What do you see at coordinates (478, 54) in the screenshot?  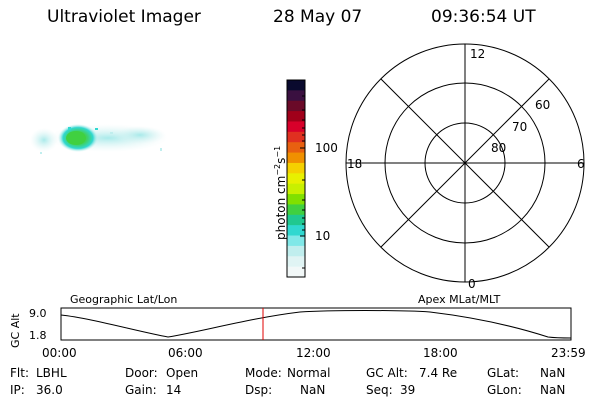 I see `mlt-label-12: 12` at bounding box center [478, 54].